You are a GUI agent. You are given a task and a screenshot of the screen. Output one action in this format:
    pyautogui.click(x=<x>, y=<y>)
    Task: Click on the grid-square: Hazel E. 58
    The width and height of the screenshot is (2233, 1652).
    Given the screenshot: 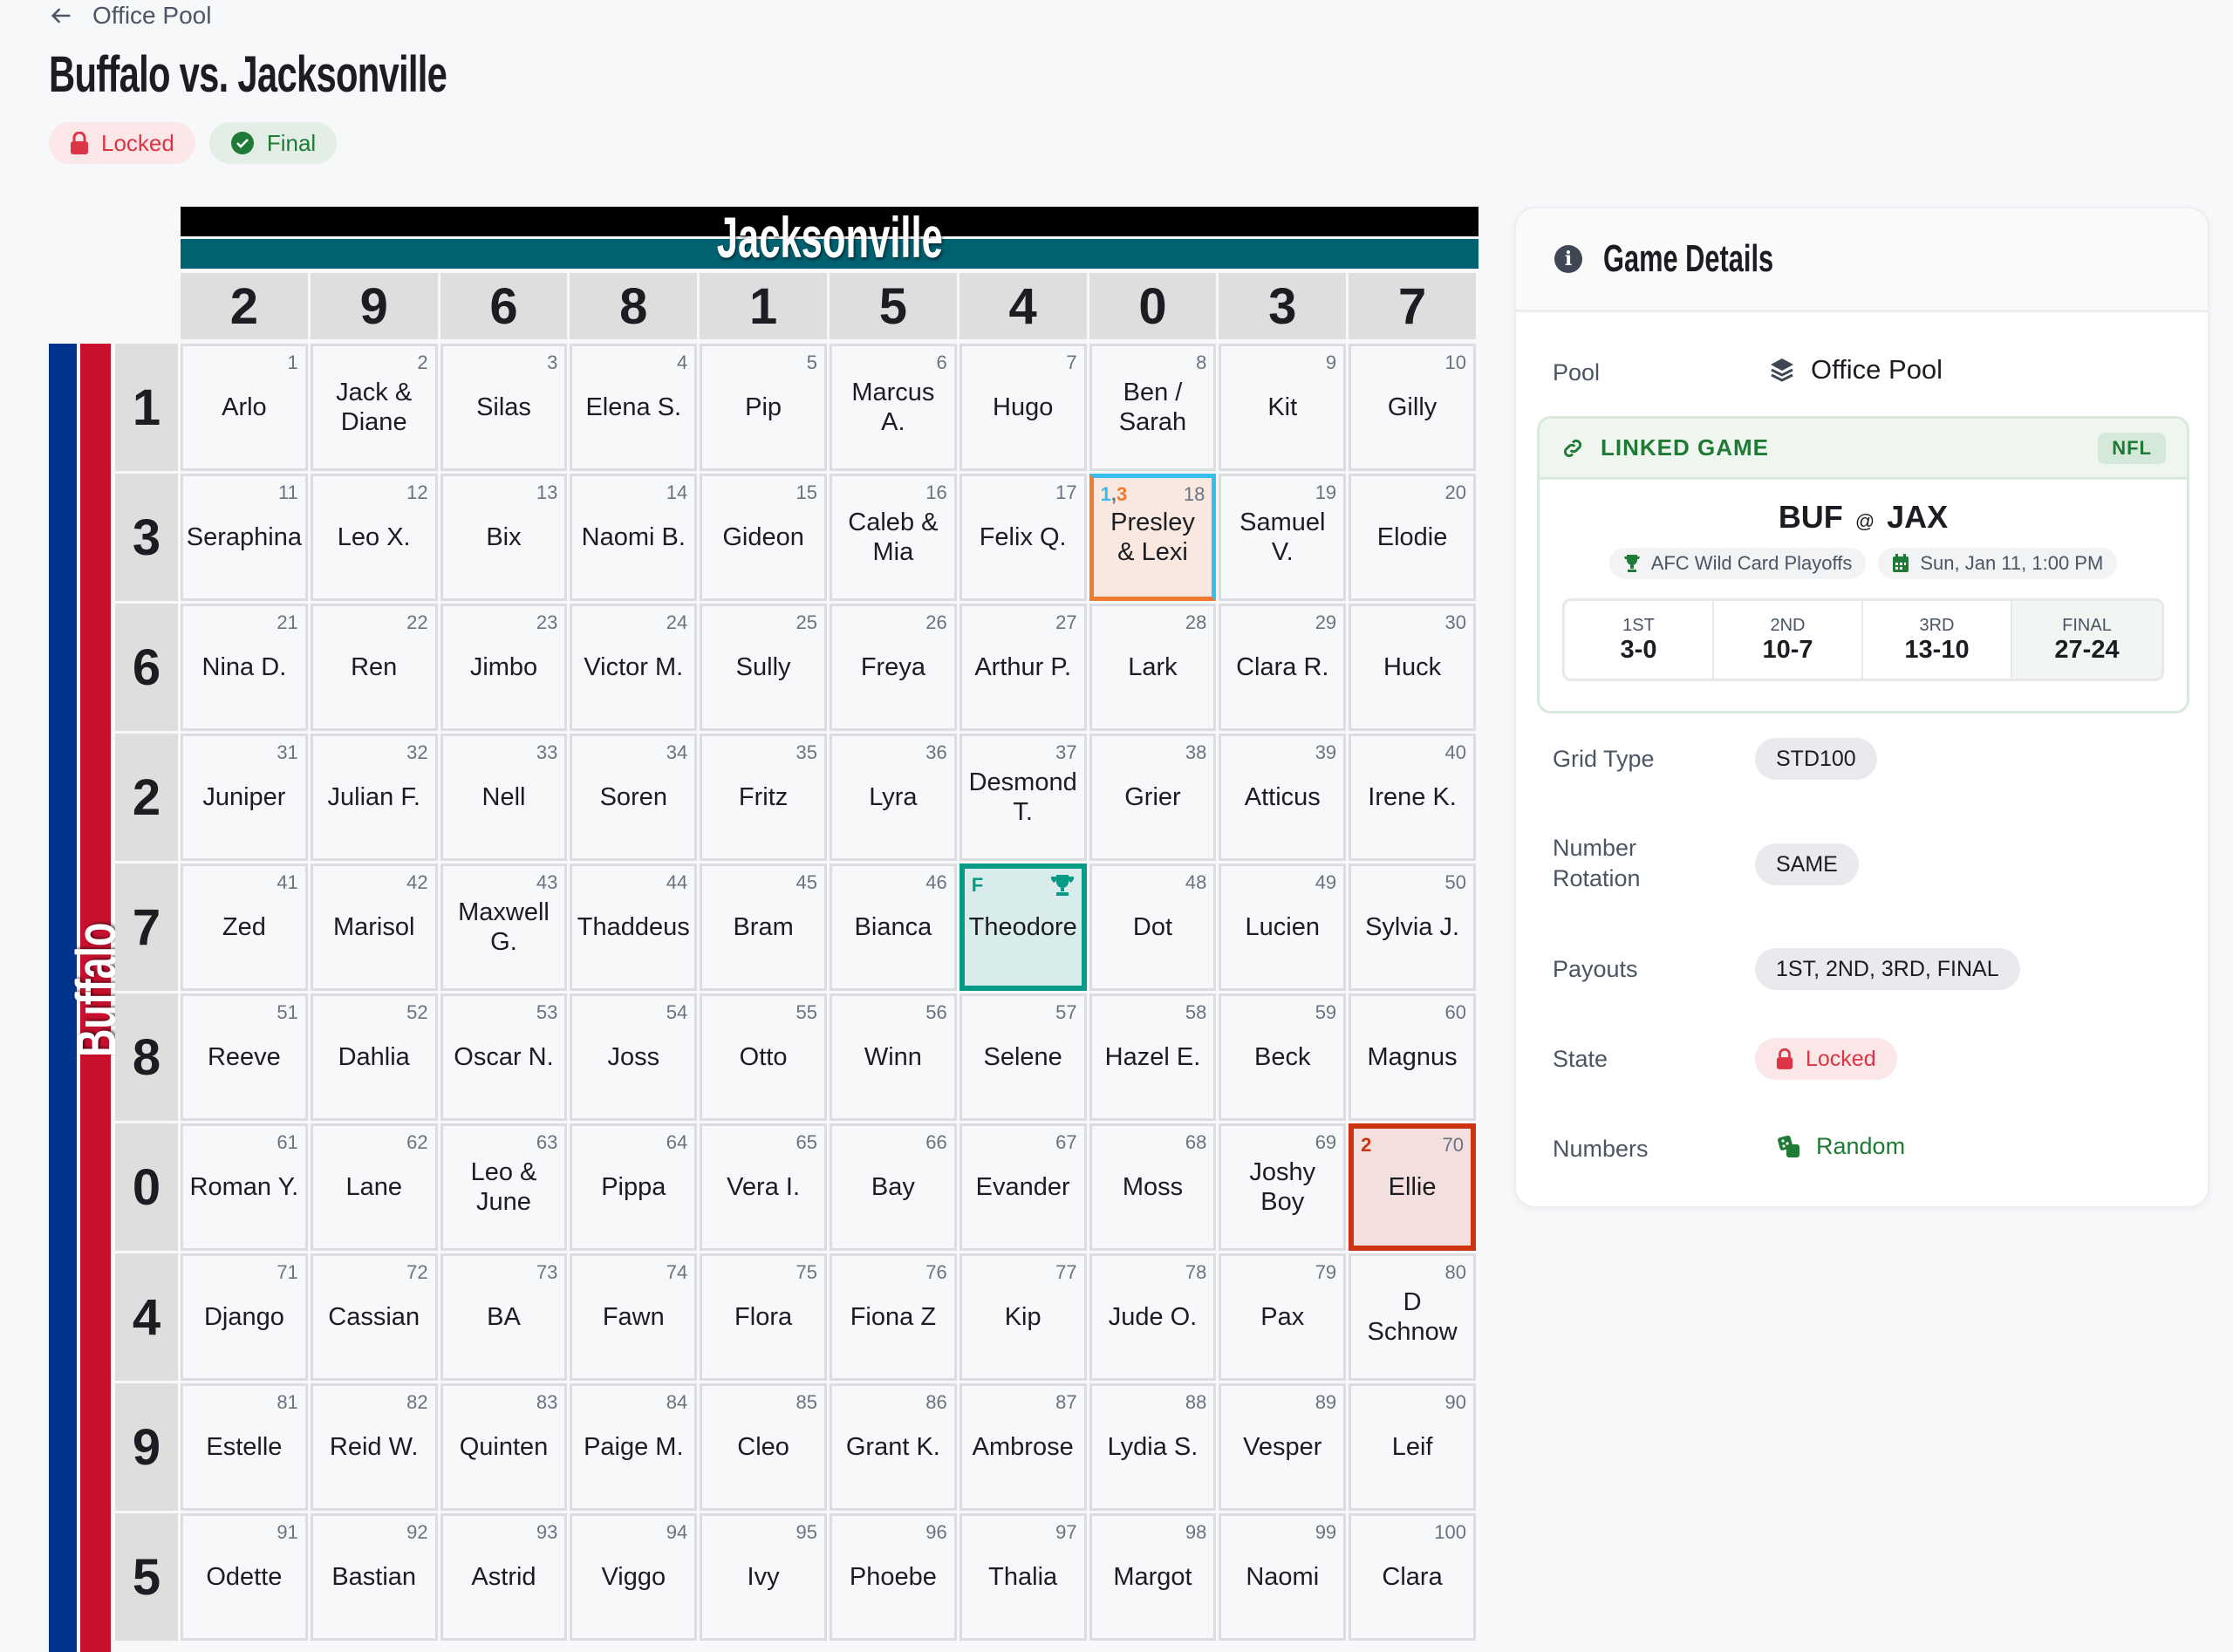 What is the action you would take?
    pyautogui.click(x=1153, y=1057)
    